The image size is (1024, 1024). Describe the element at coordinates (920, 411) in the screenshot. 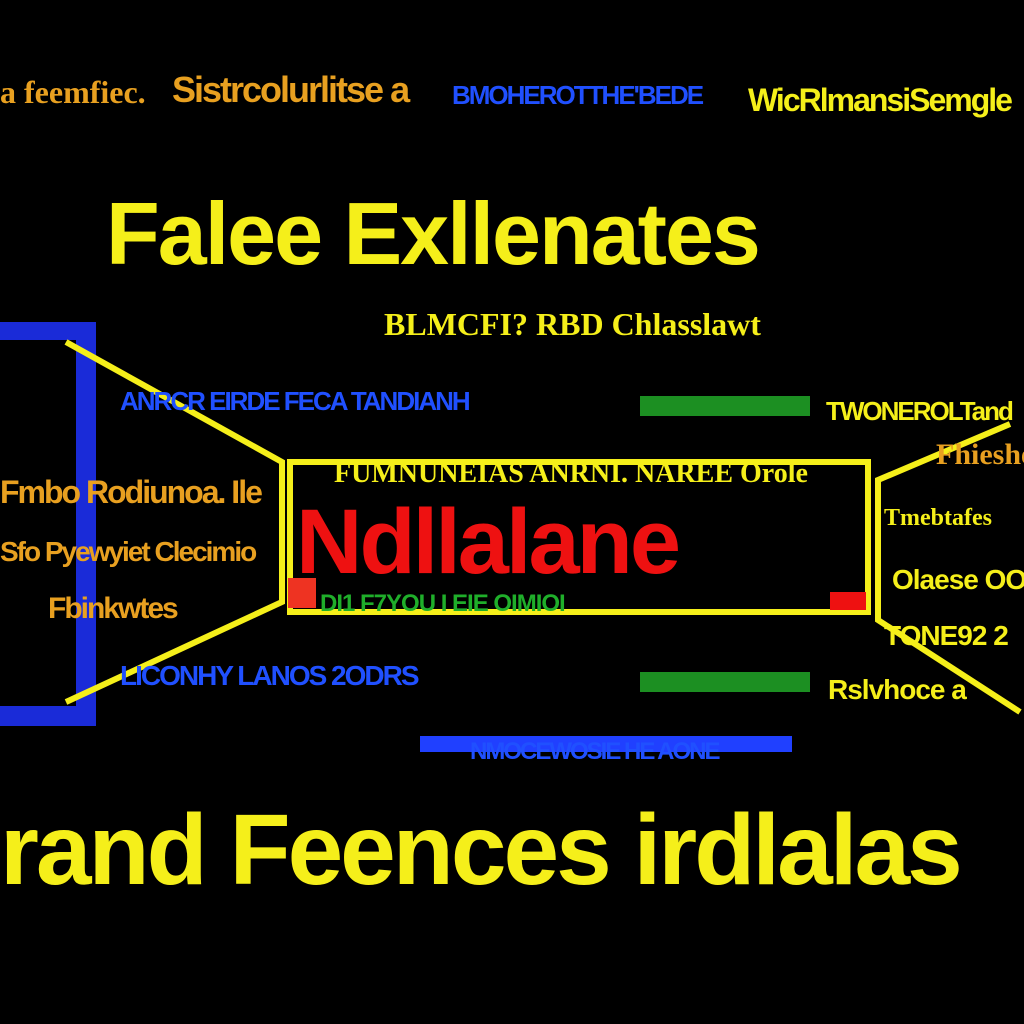

I see `row-text: TWONEROLTand` at that location.